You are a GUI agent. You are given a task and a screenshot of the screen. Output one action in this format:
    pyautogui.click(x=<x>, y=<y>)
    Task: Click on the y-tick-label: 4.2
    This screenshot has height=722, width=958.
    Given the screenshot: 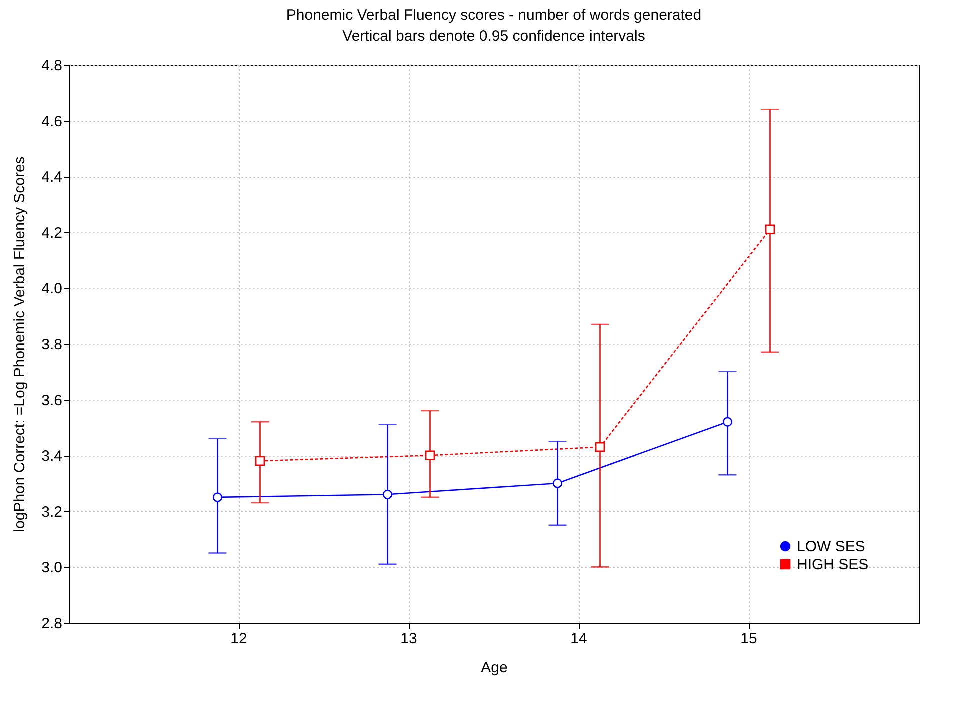 What is the action you would take?
    pyautogui.click(x=52, y=233)
    